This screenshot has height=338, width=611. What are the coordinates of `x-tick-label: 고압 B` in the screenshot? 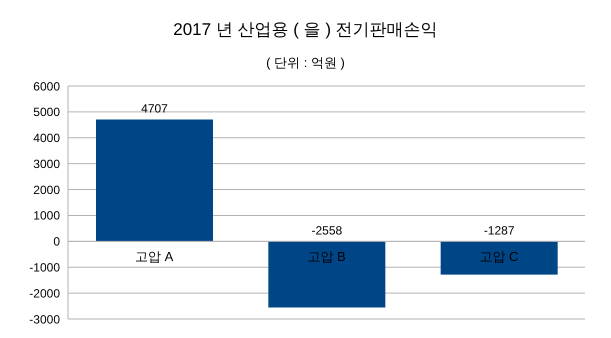 It's located at (326, 256).